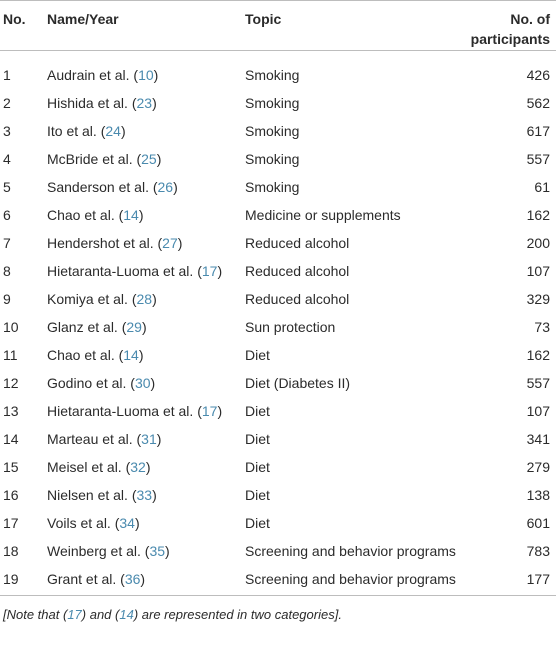 This screenshot has width=556, height=654. I want to click on cell-topic: Reduced alcohol, so click(297, 271).